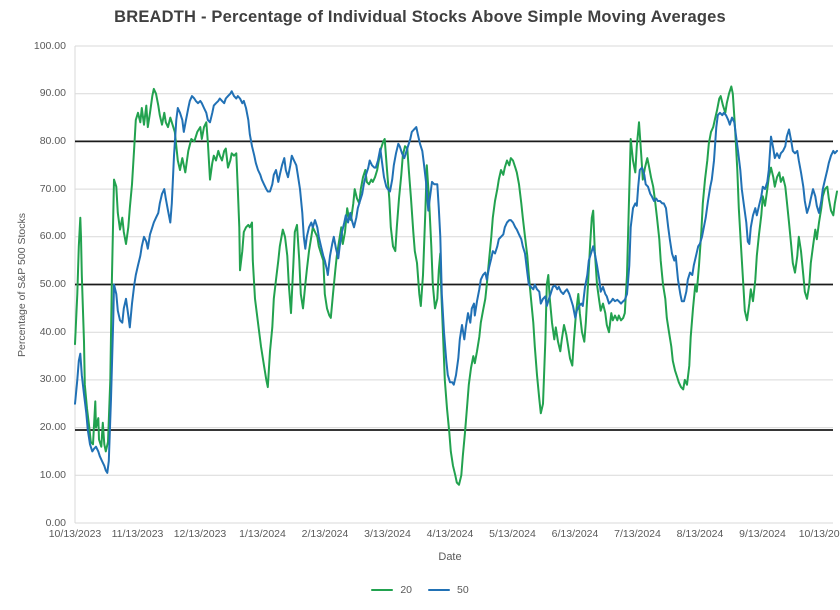 This screenshot has height=610, width=840. What do you see at coordinates (52, 93) in the screenshot?
I see `y-tick-label: 90.00` at bounding box center [52, 93].